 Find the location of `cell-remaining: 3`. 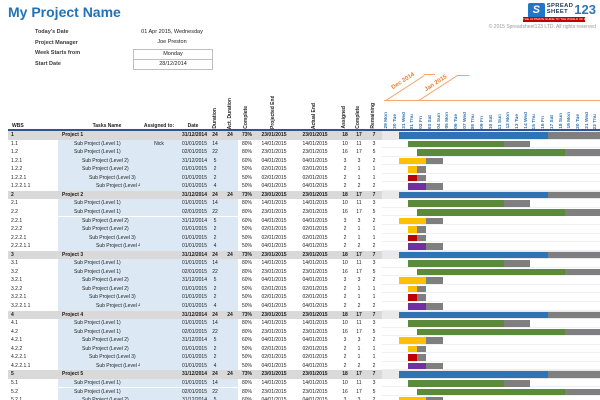

cell-remaining: 3 is located at coordinates (374, 203).